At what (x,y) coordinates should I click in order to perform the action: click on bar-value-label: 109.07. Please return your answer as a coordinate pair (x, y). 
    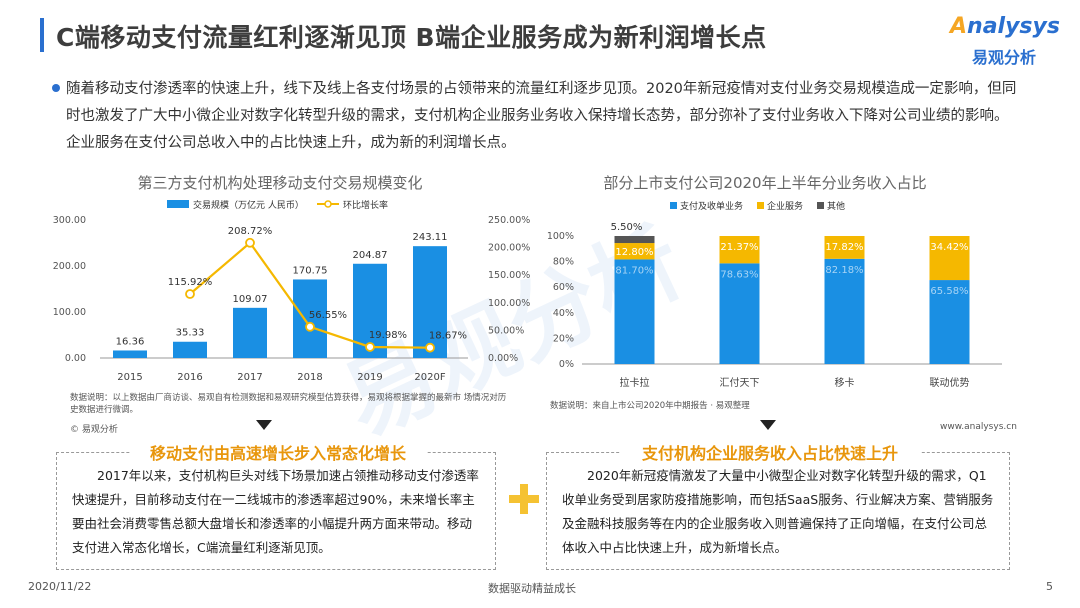
    Looking at the image, I should click on (250, 299).